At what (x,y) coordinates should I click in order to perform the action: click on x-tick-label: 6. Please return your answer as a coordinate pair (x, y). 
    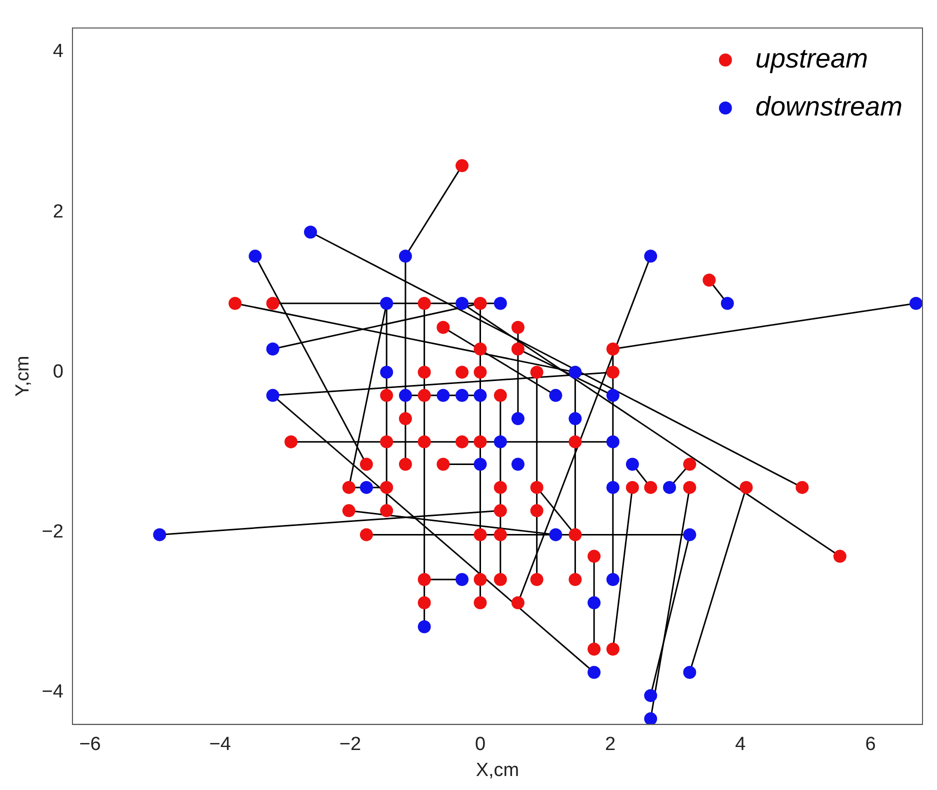
    Looking at the image, I should click on (870, 745).